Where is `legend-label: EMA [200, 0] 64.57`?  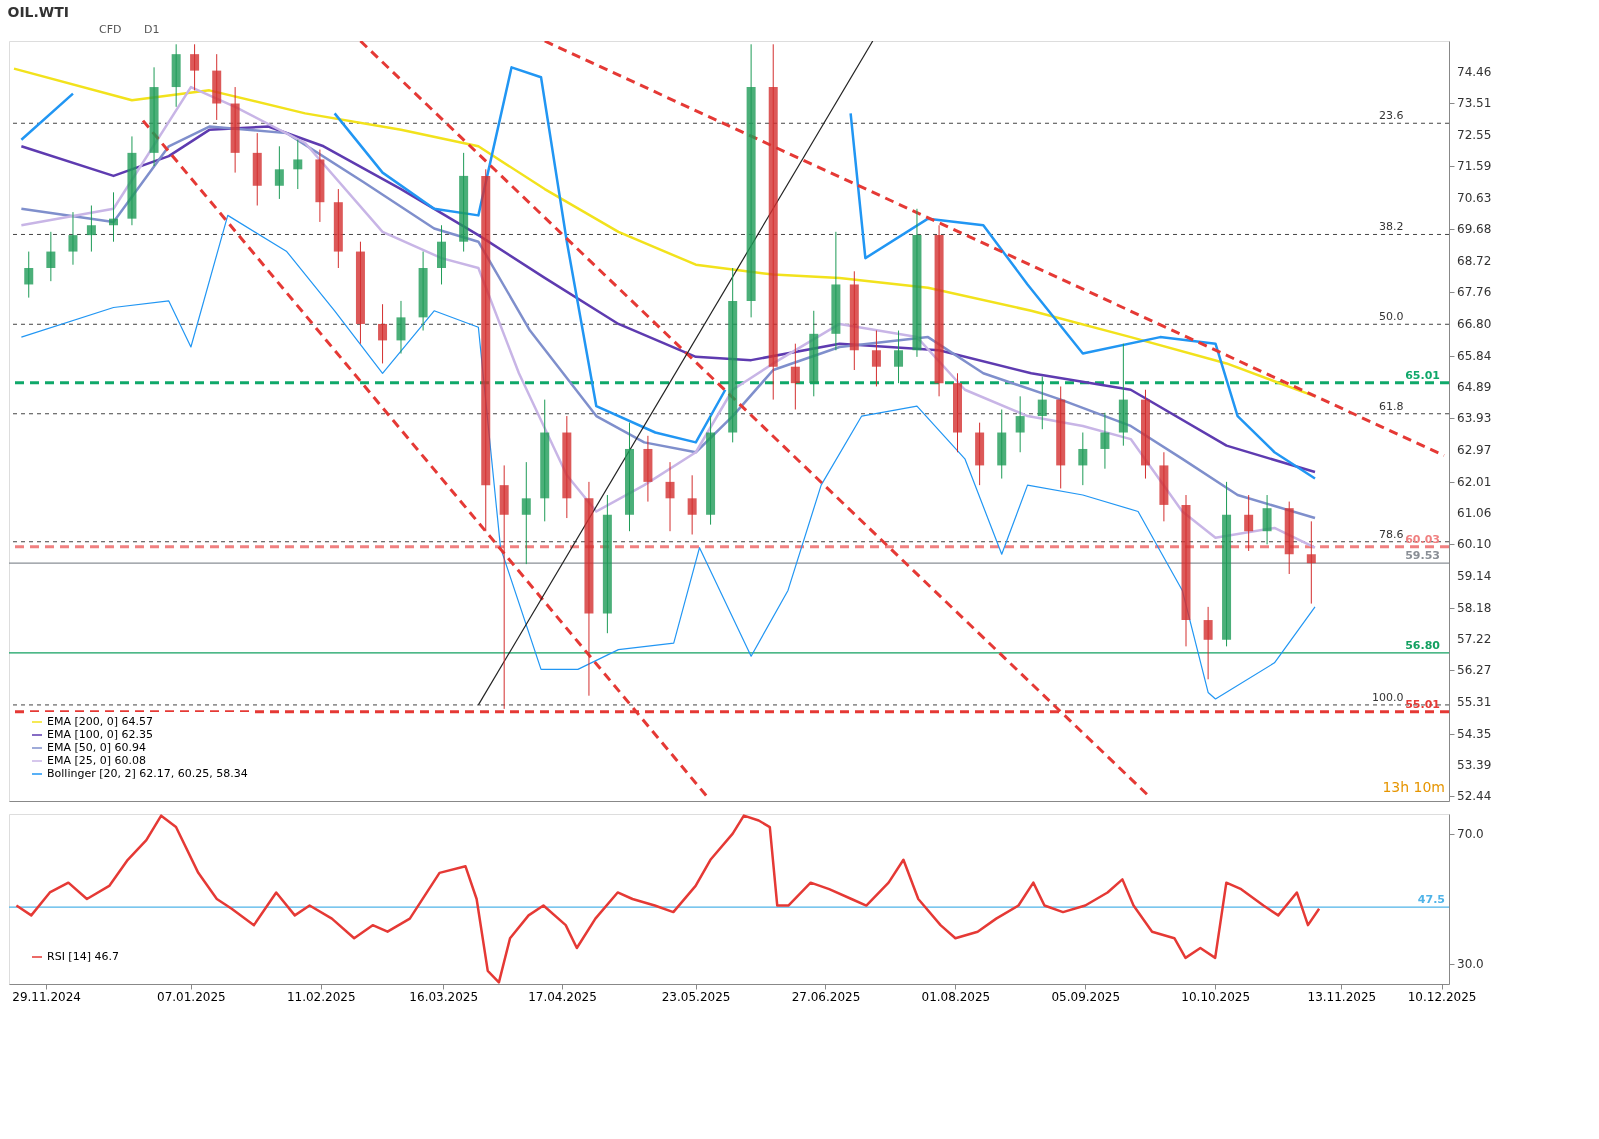 legend-label: EMA [200, 0] 64.57 is located at coordinates (100, 721).